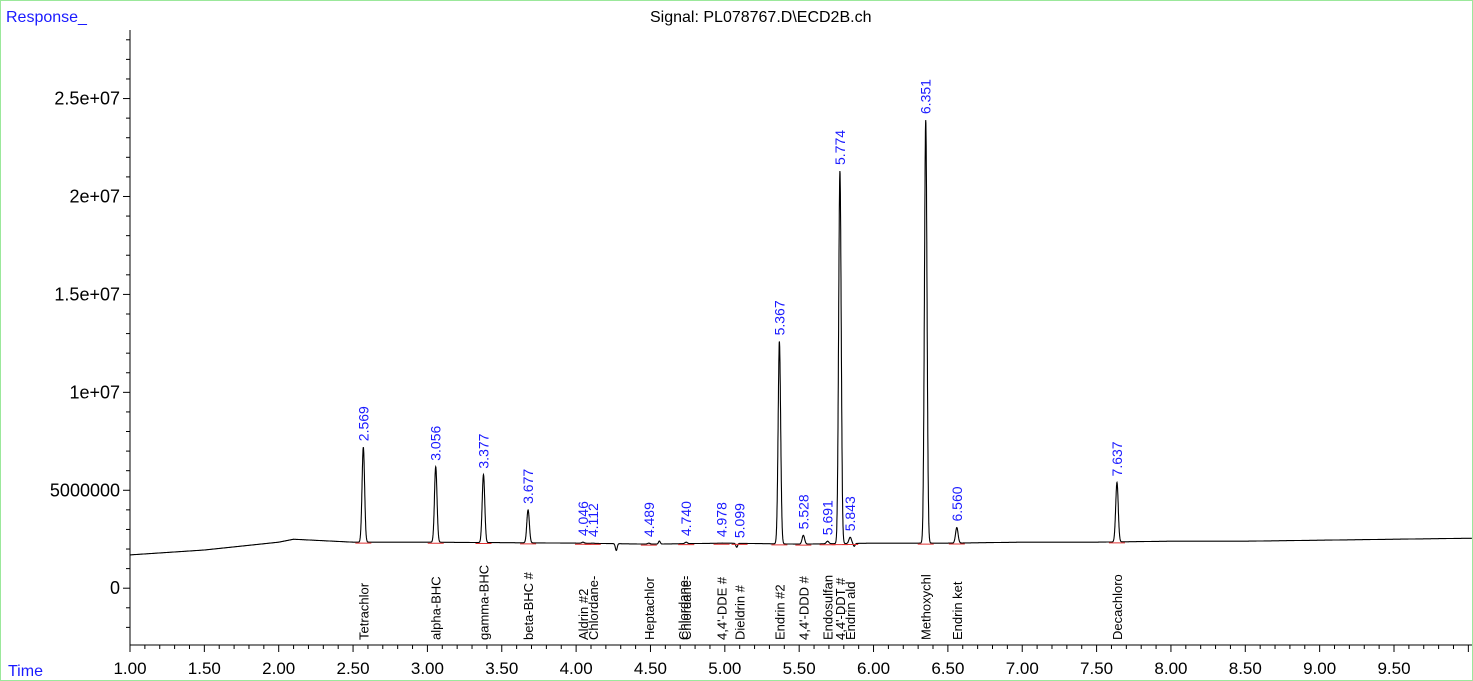 The width and height of the screenshot is (1473, 681). I want to click on x-tick-label: 4.50, so click(650, 668).